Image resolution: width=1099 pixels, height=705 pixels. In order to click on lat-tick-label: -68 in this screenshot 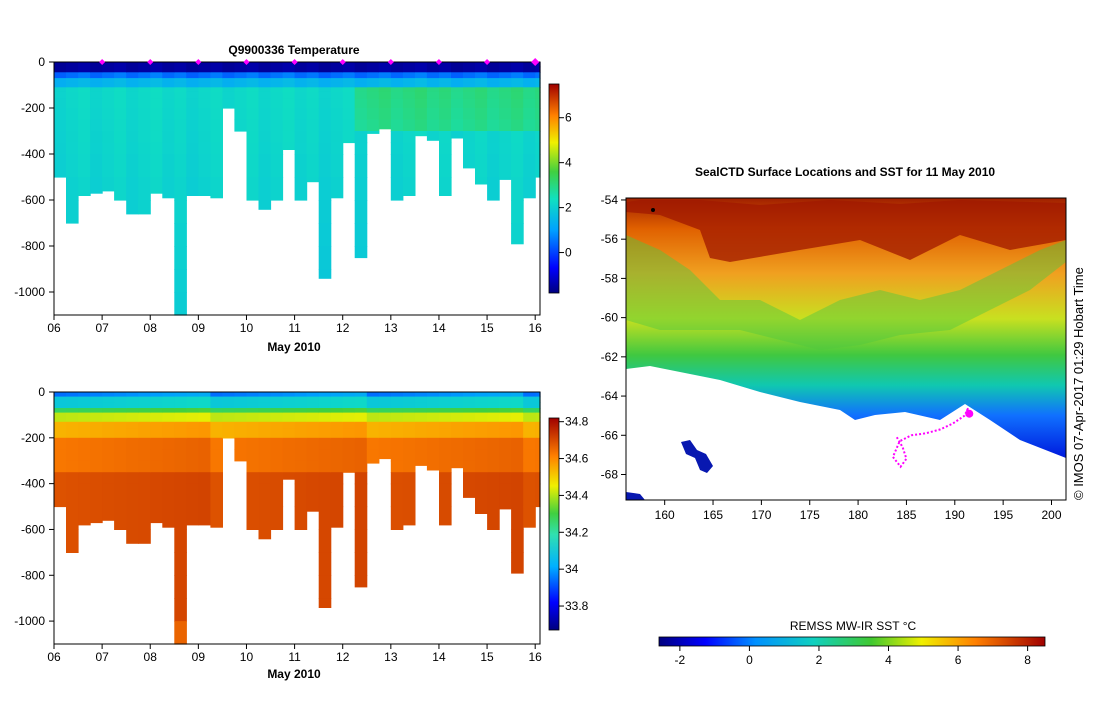, I will do `click(610, 475)`.